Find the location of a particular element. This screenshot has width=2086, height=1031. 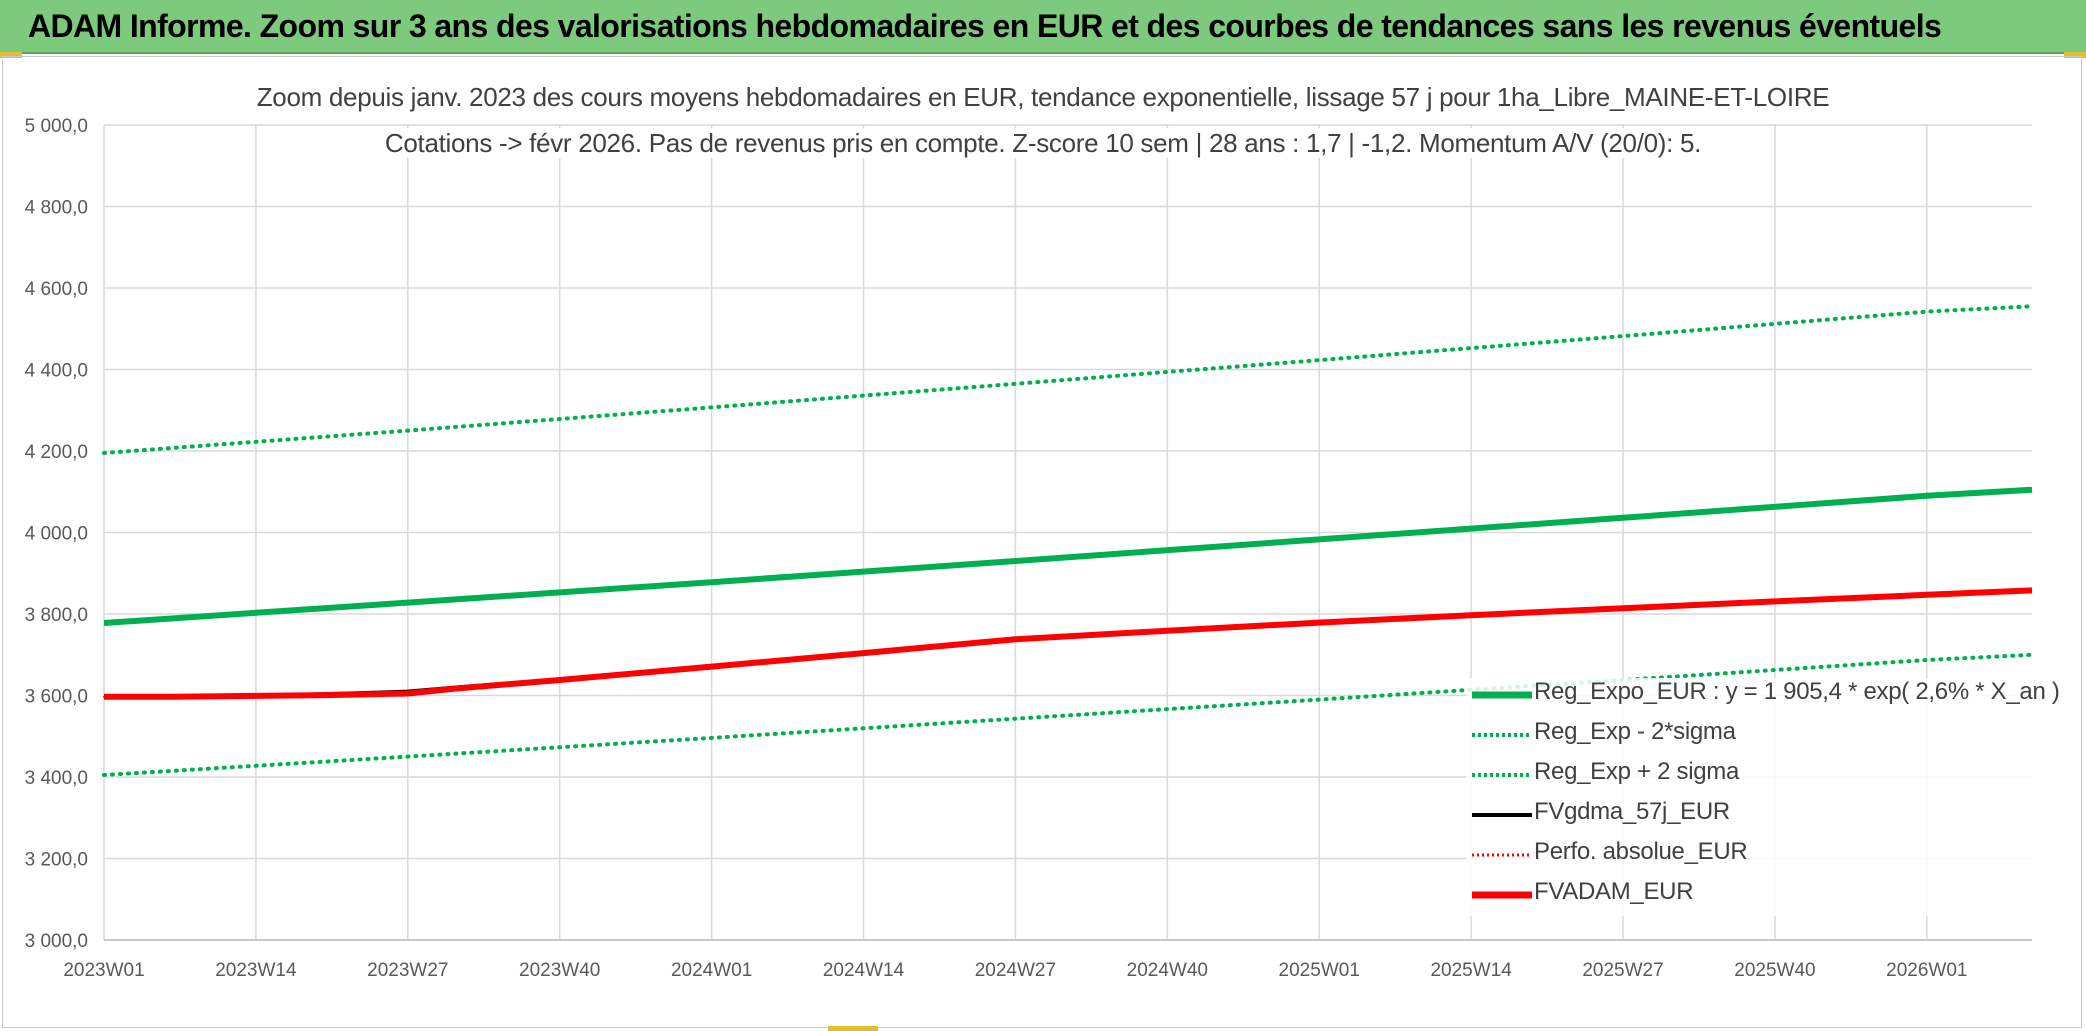

x-tick-label: 2024W40 is located at coordinates (1167, 970).